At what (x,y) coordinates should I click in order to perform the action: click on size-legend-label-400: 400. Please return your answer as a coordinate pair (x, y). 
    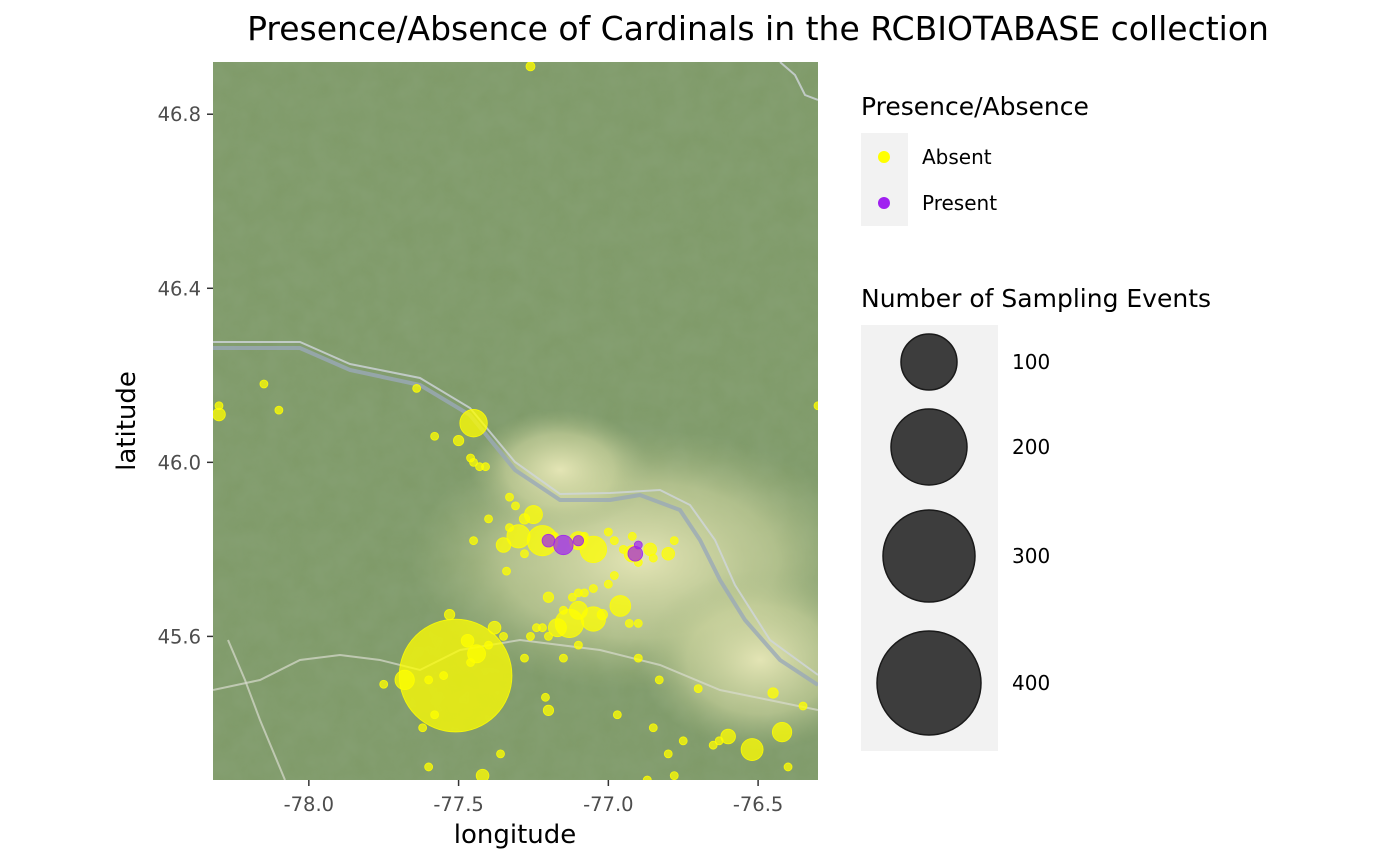
    Looking at the image, I should click on (1031, 683).